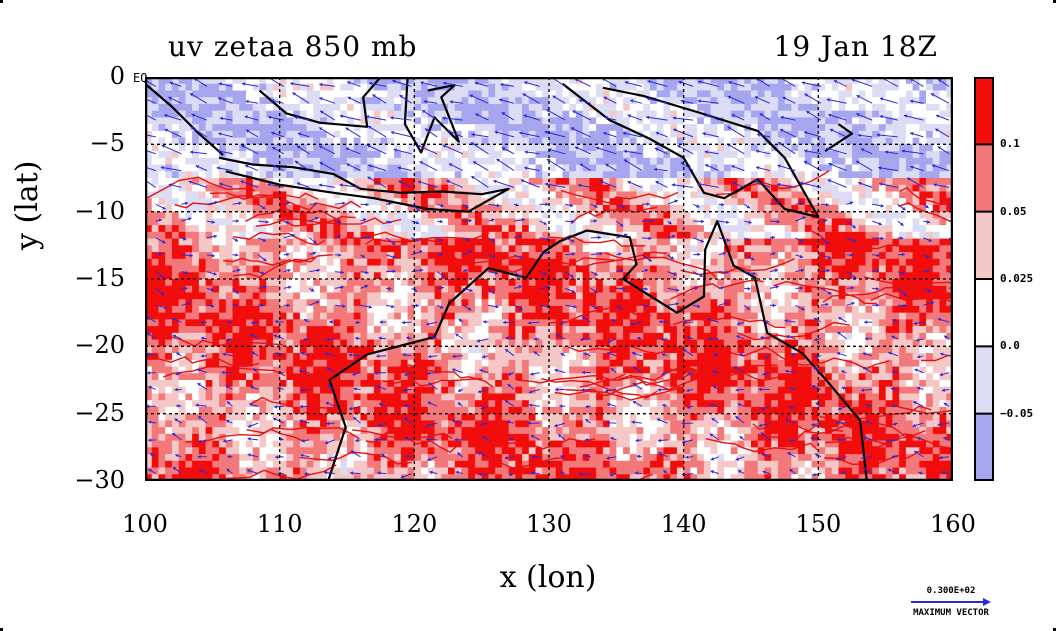 The image size is (1056, 631). I want to click on x-tick-label: 150, so click(818, 524).